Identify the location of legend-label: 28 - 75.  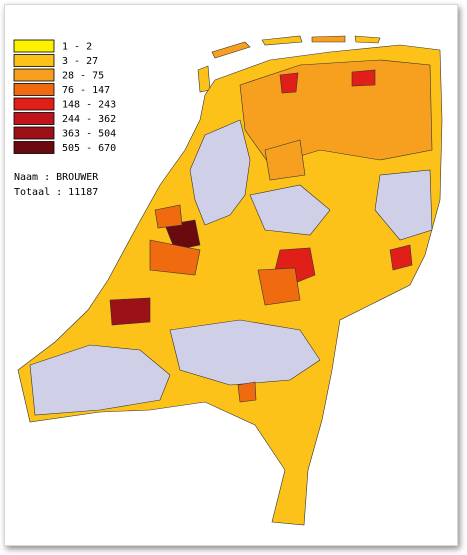
(83, 76).